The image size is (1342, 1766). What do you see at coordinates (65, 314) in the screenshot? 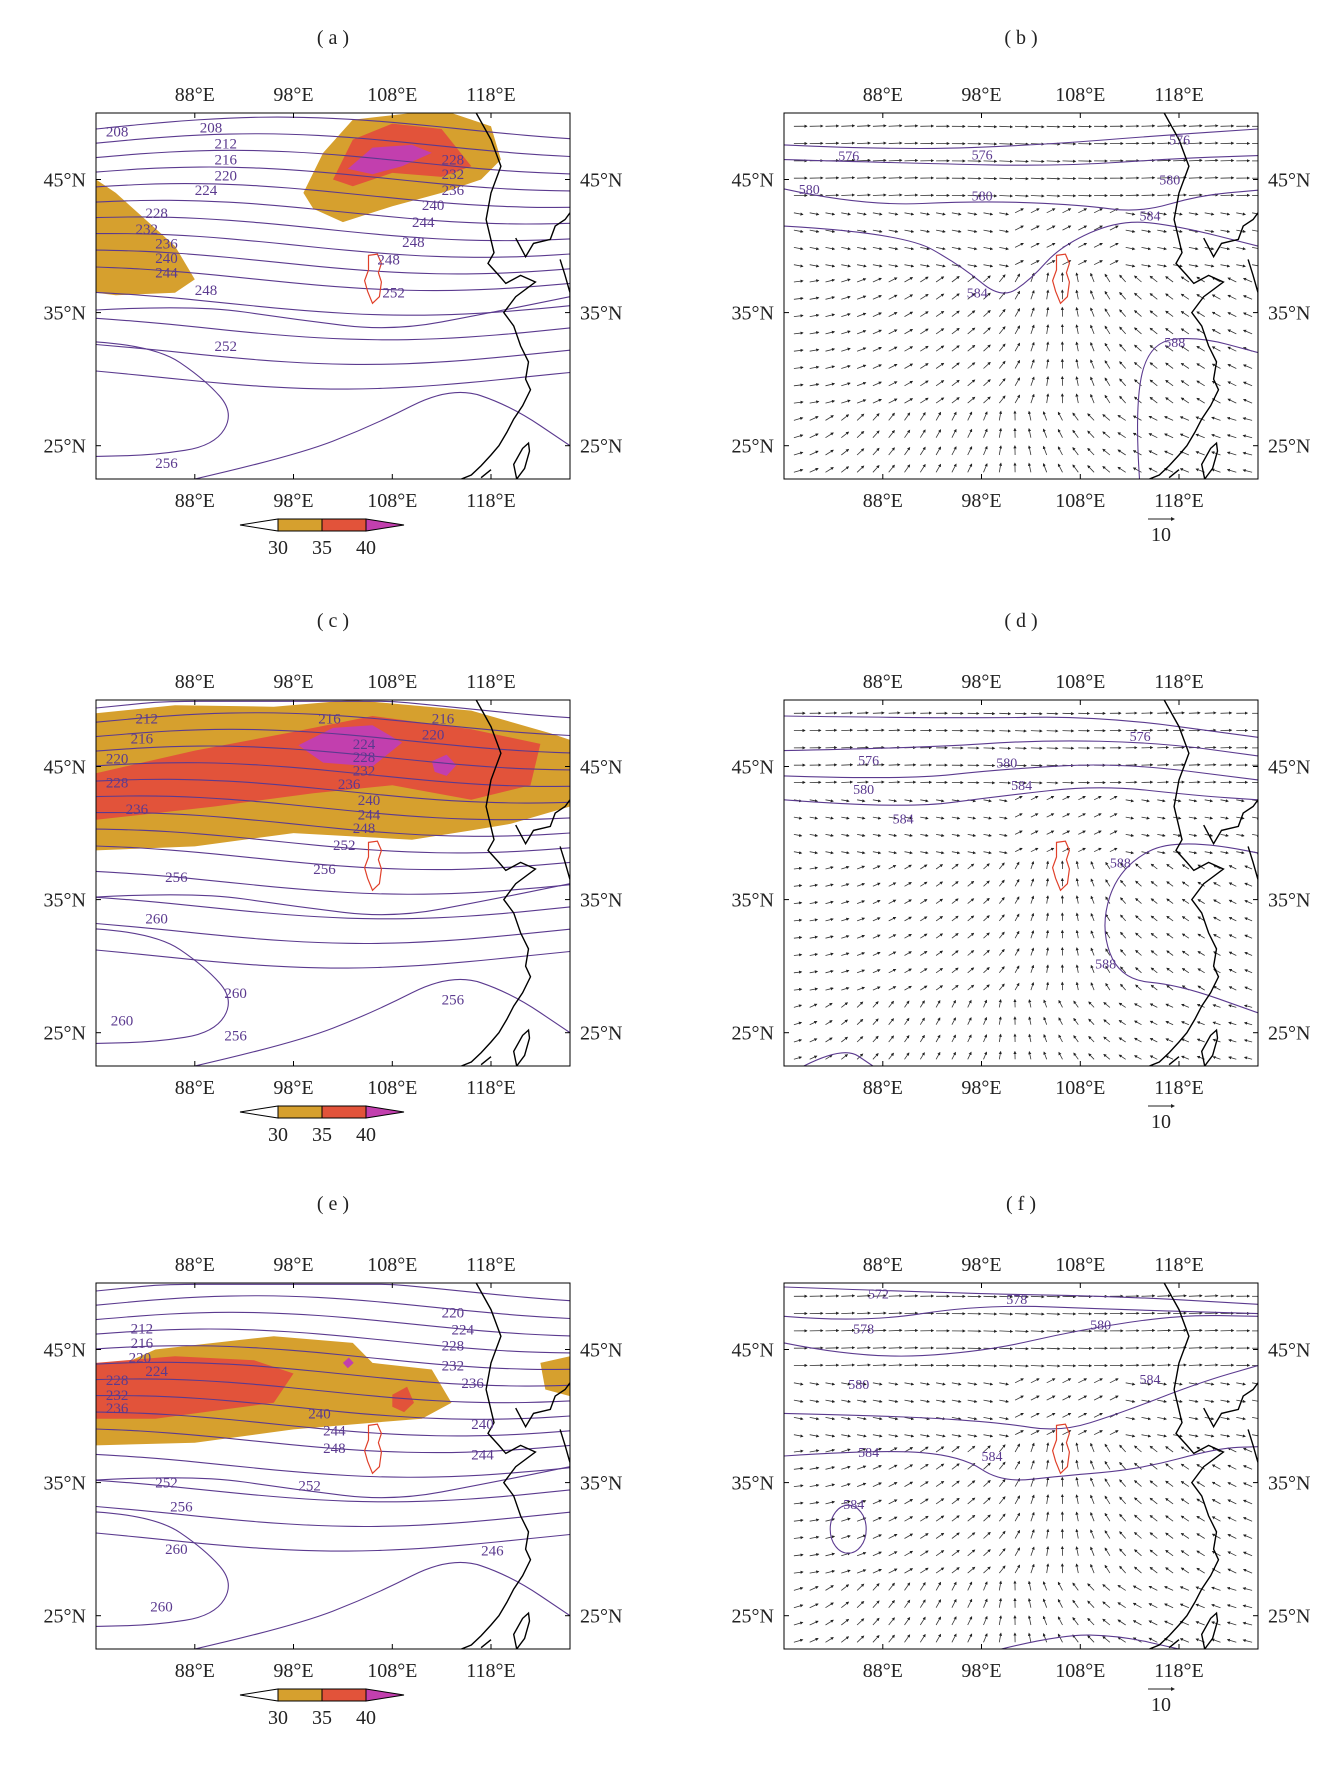
I see `lat-tick-left: 35°N` at bounding box center [65, 314].